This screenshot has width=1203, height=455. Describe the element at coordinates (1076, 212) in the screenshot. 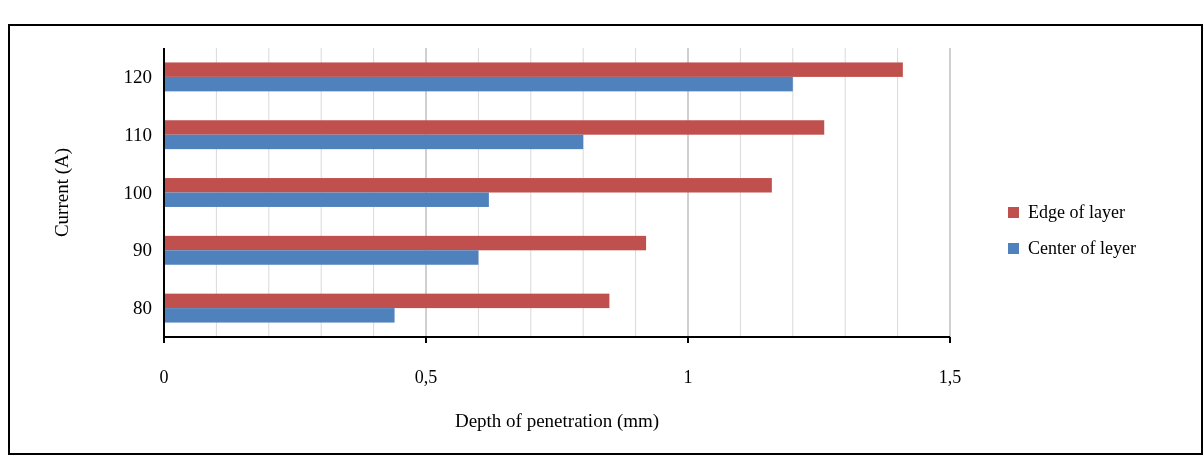

I see `legend-label: Edge of layer` at that location.